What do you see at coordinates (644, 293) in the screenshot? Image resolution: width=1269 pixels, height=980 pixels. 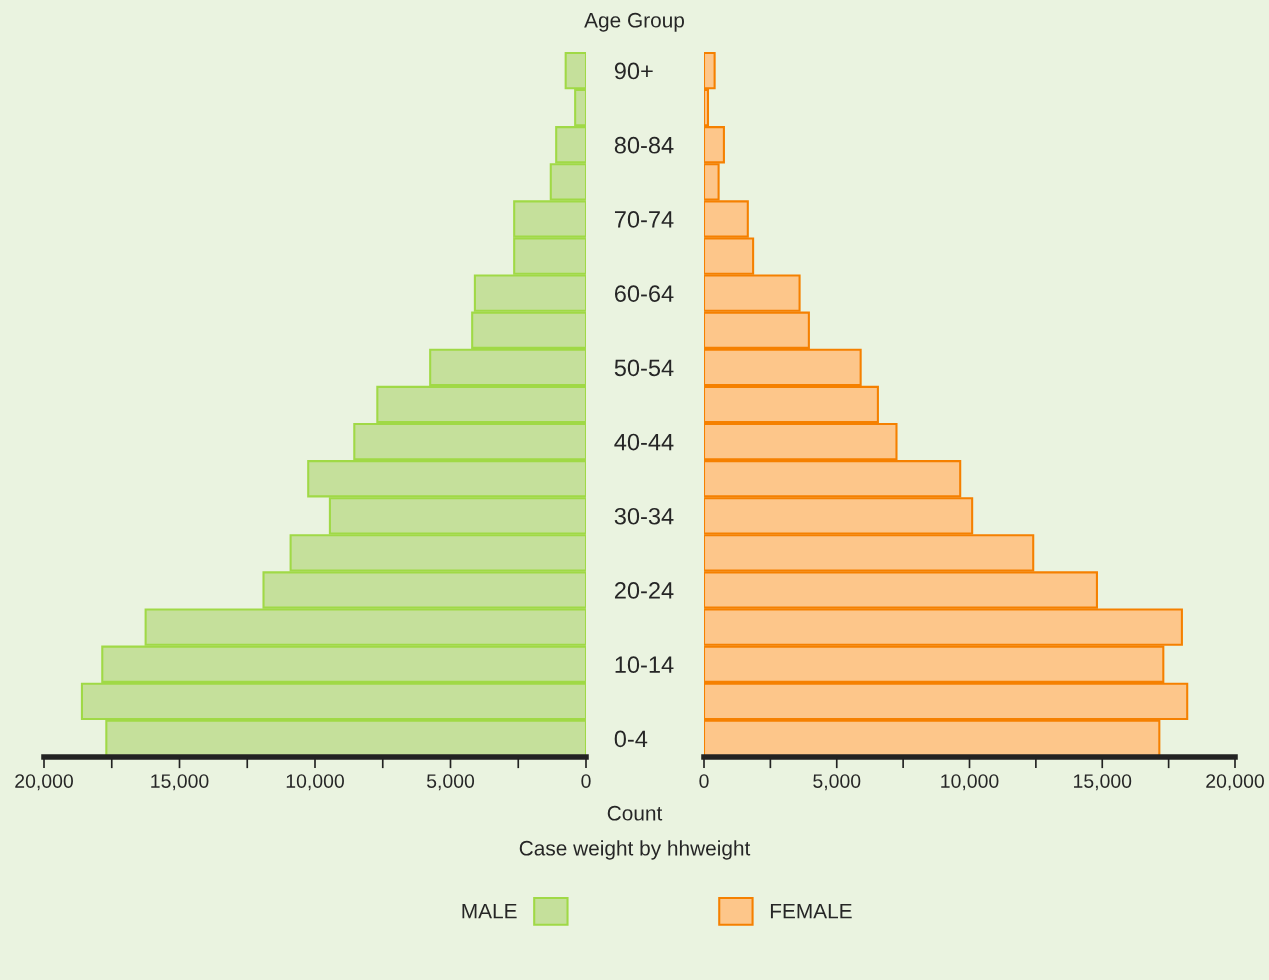 I see `y-tick-label: 60-64` at bounding box center [644, 293].